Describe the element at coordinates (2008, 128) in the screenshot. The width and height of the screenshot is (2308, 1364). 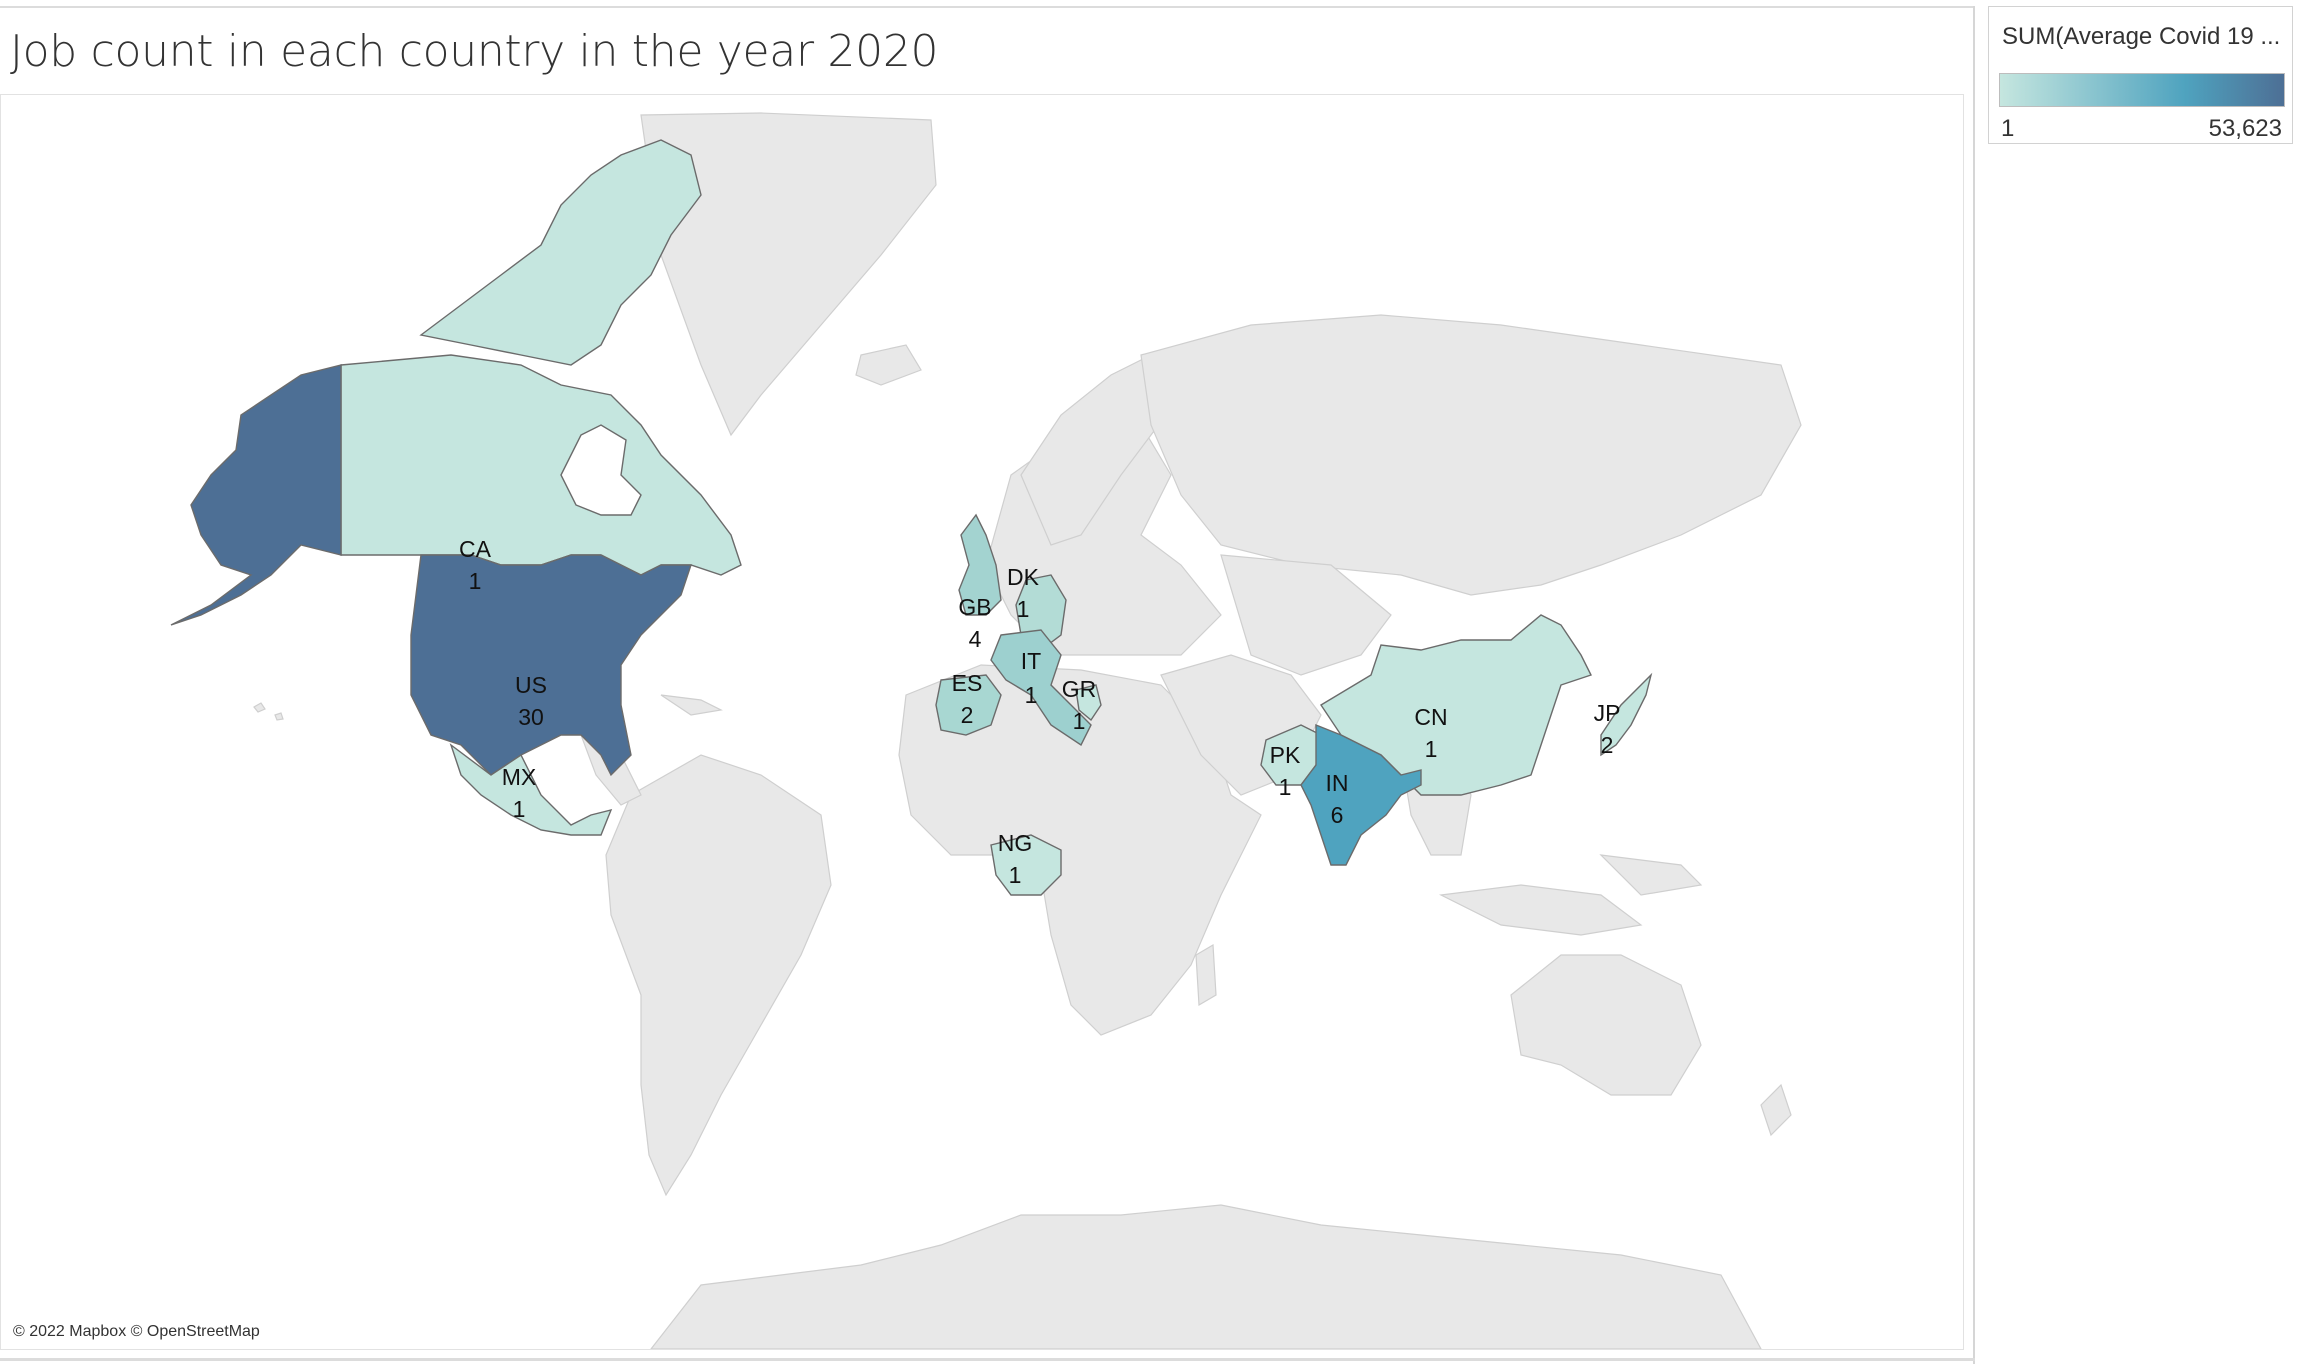
I see `legend-min-label: 1` at that location.